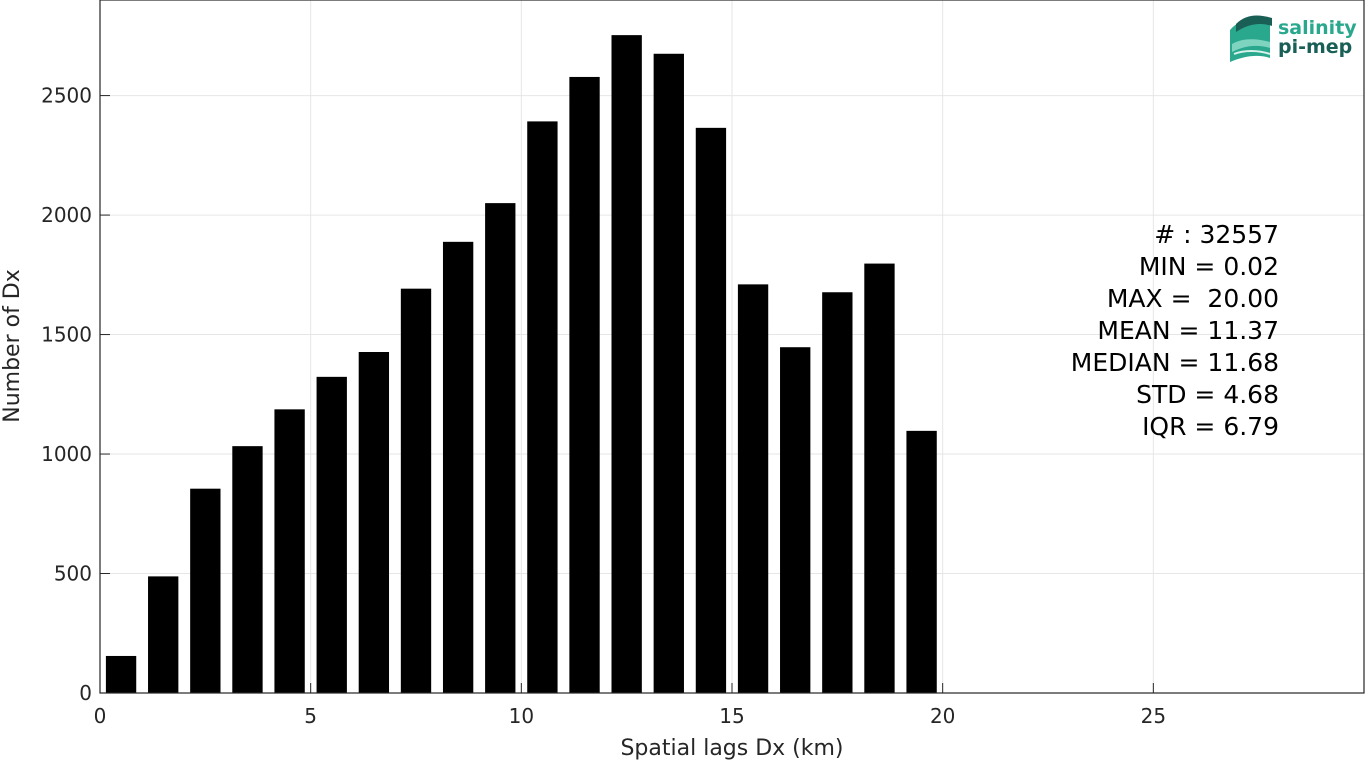 The image size is (1365, 763). What do you see at coordinates (1251, 38) in the screenshot?
I see `logo-wave-icon` at bounding box center [1251, 38].